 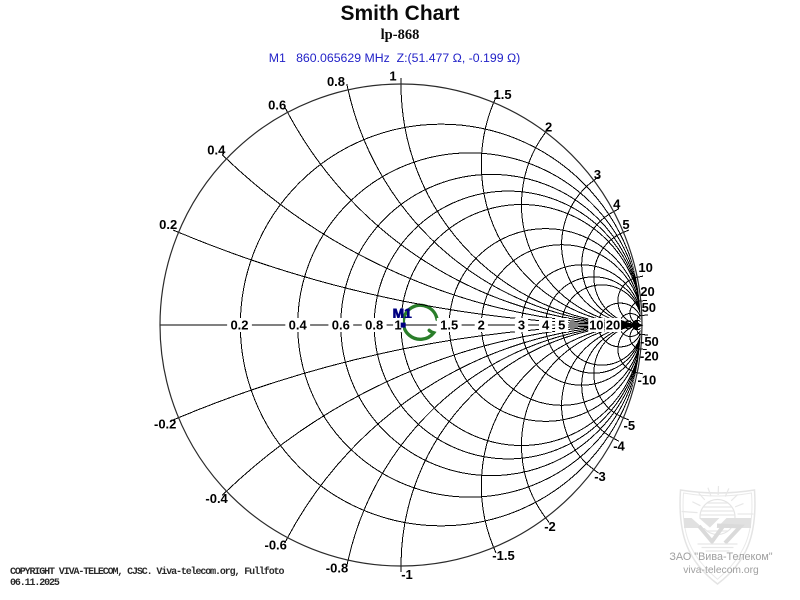 What do you see at coordinates (550, 526) in the screenshot?
I see `svg-text: -2` at bounding box center [550, 526].